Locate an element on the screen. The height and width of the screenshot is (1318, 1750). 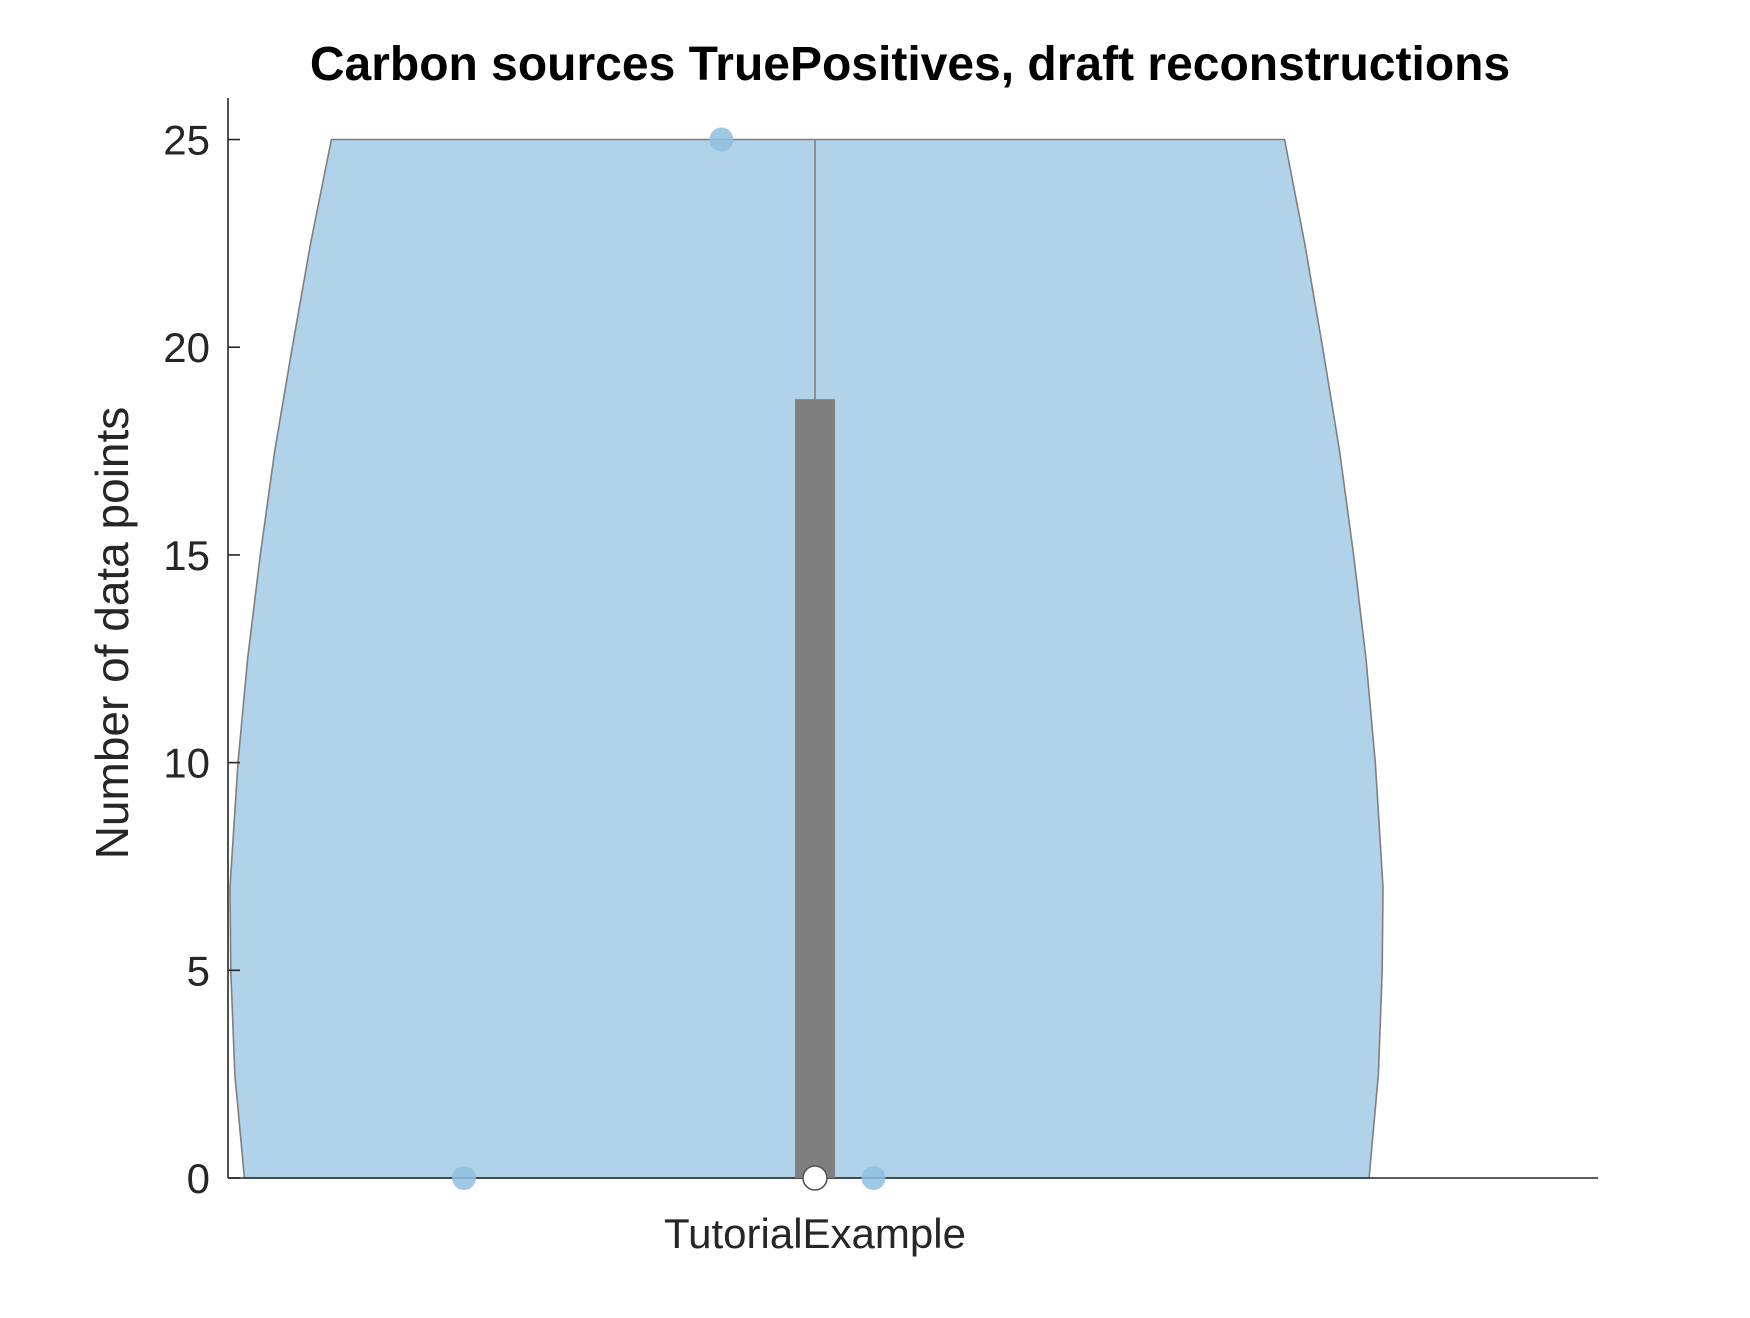
iqr-box is located at coordinates (815, 789).